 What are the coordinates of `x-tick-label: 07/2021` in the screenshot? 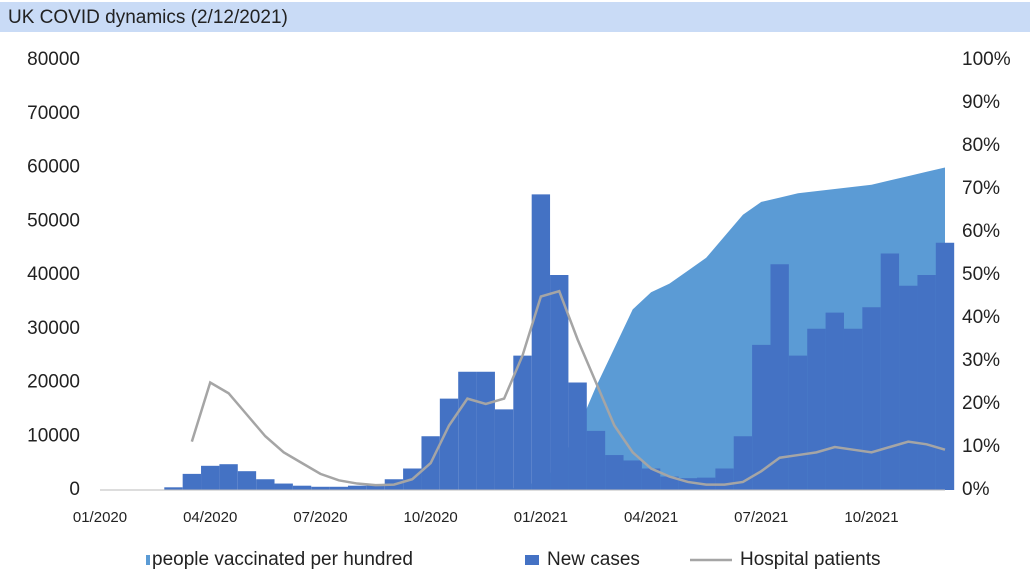 It's located at (761, 517).